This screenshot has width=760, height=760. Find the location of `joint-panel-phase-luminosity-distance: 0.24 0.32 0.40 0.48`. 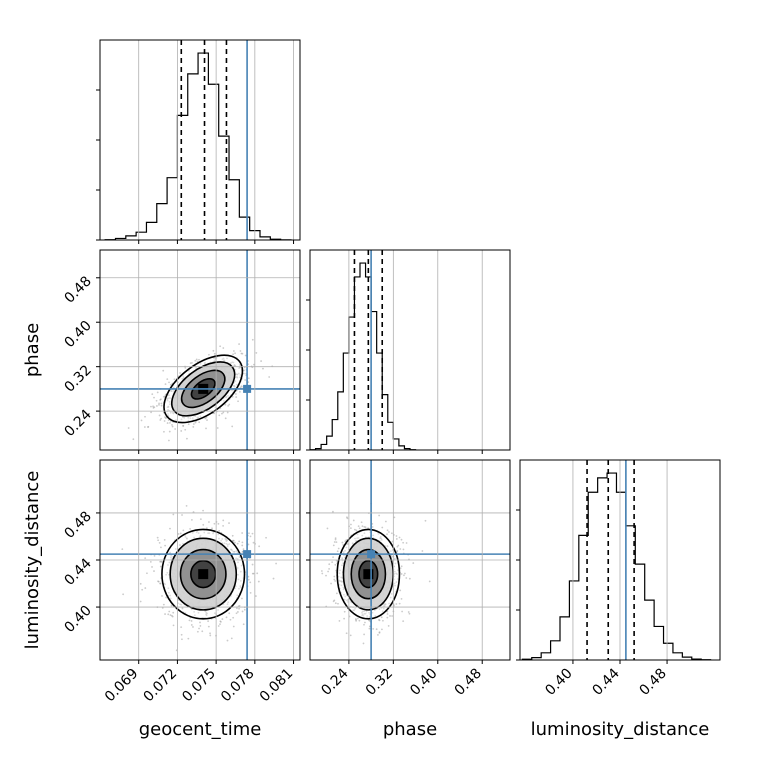

joint-panel-phase-luminosity-distance: 0.24 0.32 0.40 0.48 is located at coordinates (408, 579).